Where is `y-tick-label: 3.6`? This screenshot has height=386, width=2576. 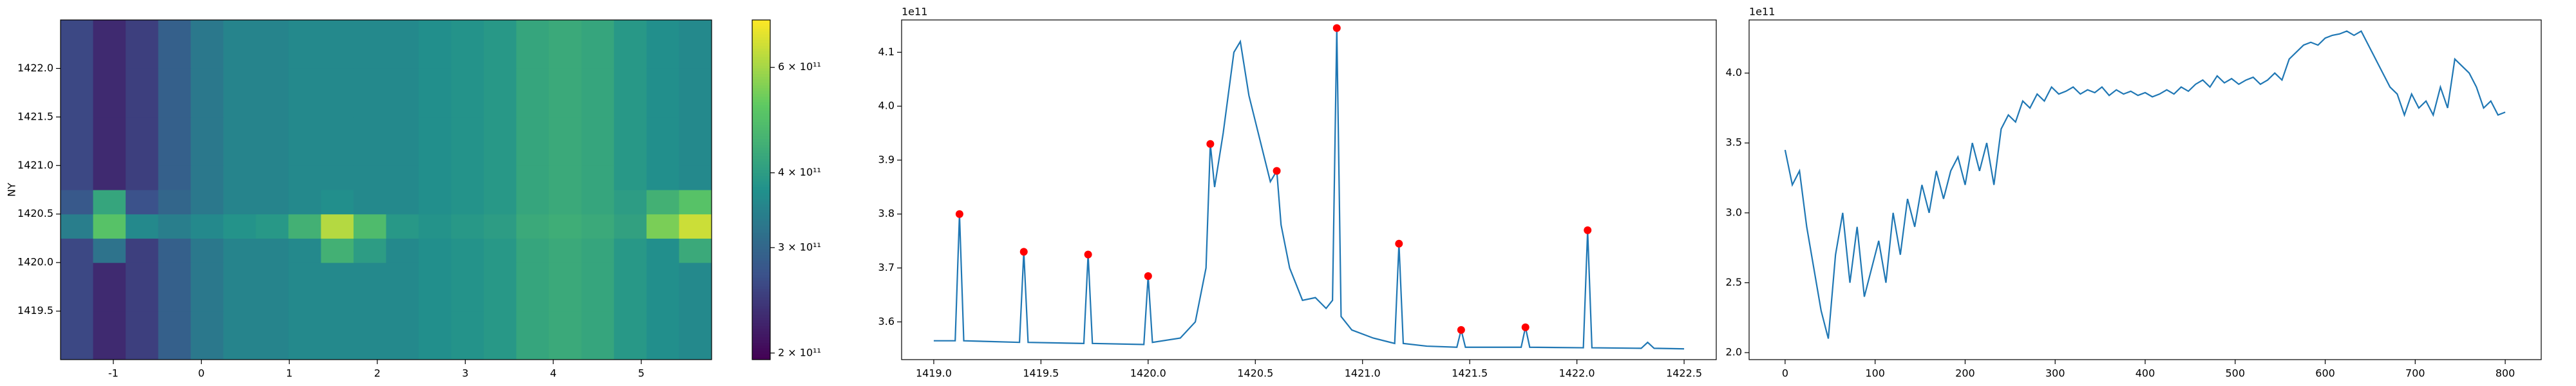 y-tick-label: 3.6 is located at coordinates (886, 321).